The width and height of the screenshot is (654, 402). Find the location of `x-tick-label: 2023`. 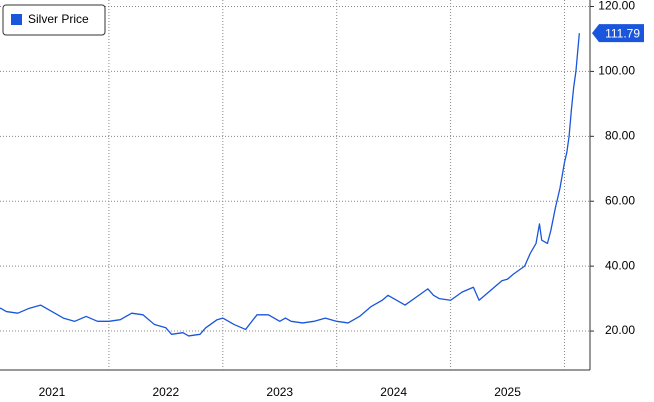

x-tick-label: 2023 is located at coordinates (279, 392).